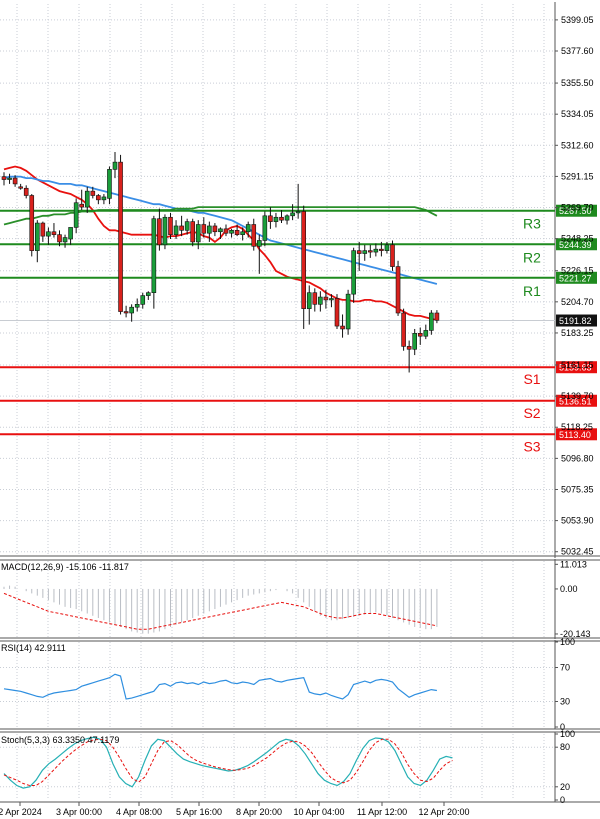 This screenshot has height=819, width=600. I want to click on level-price-label: 5244.39, so click(575, 245).